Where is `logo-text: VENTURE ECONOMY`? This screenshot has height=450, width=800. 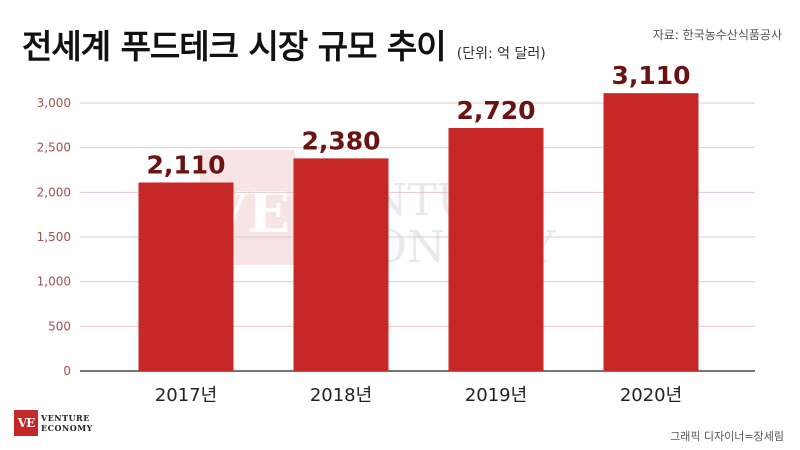
logo-text: VENTURE ECONOMY is located at coordinates (67, 423).